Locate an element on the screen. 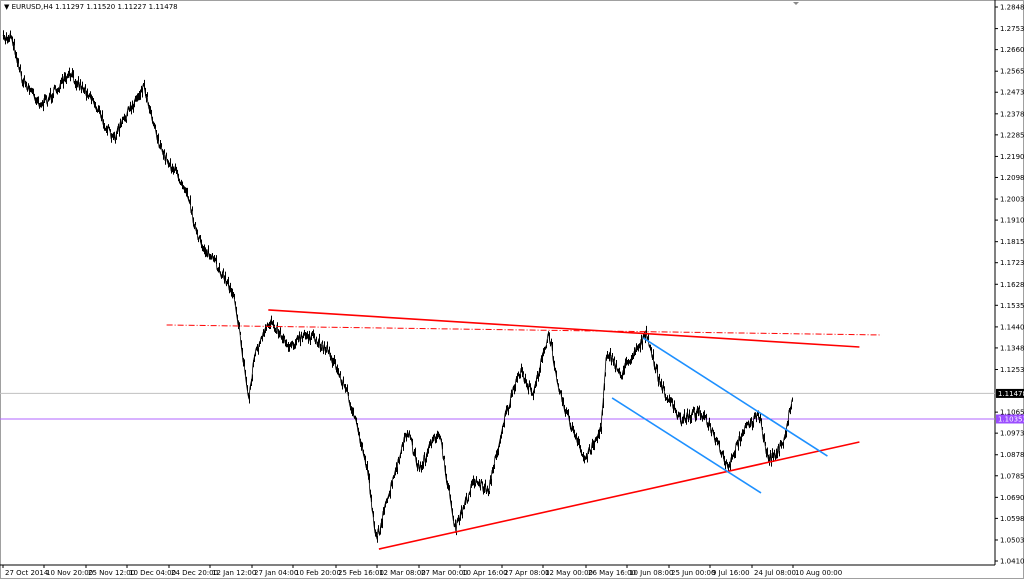  y-tick-label: 1.04105 is located at coordinates (1012, 562).